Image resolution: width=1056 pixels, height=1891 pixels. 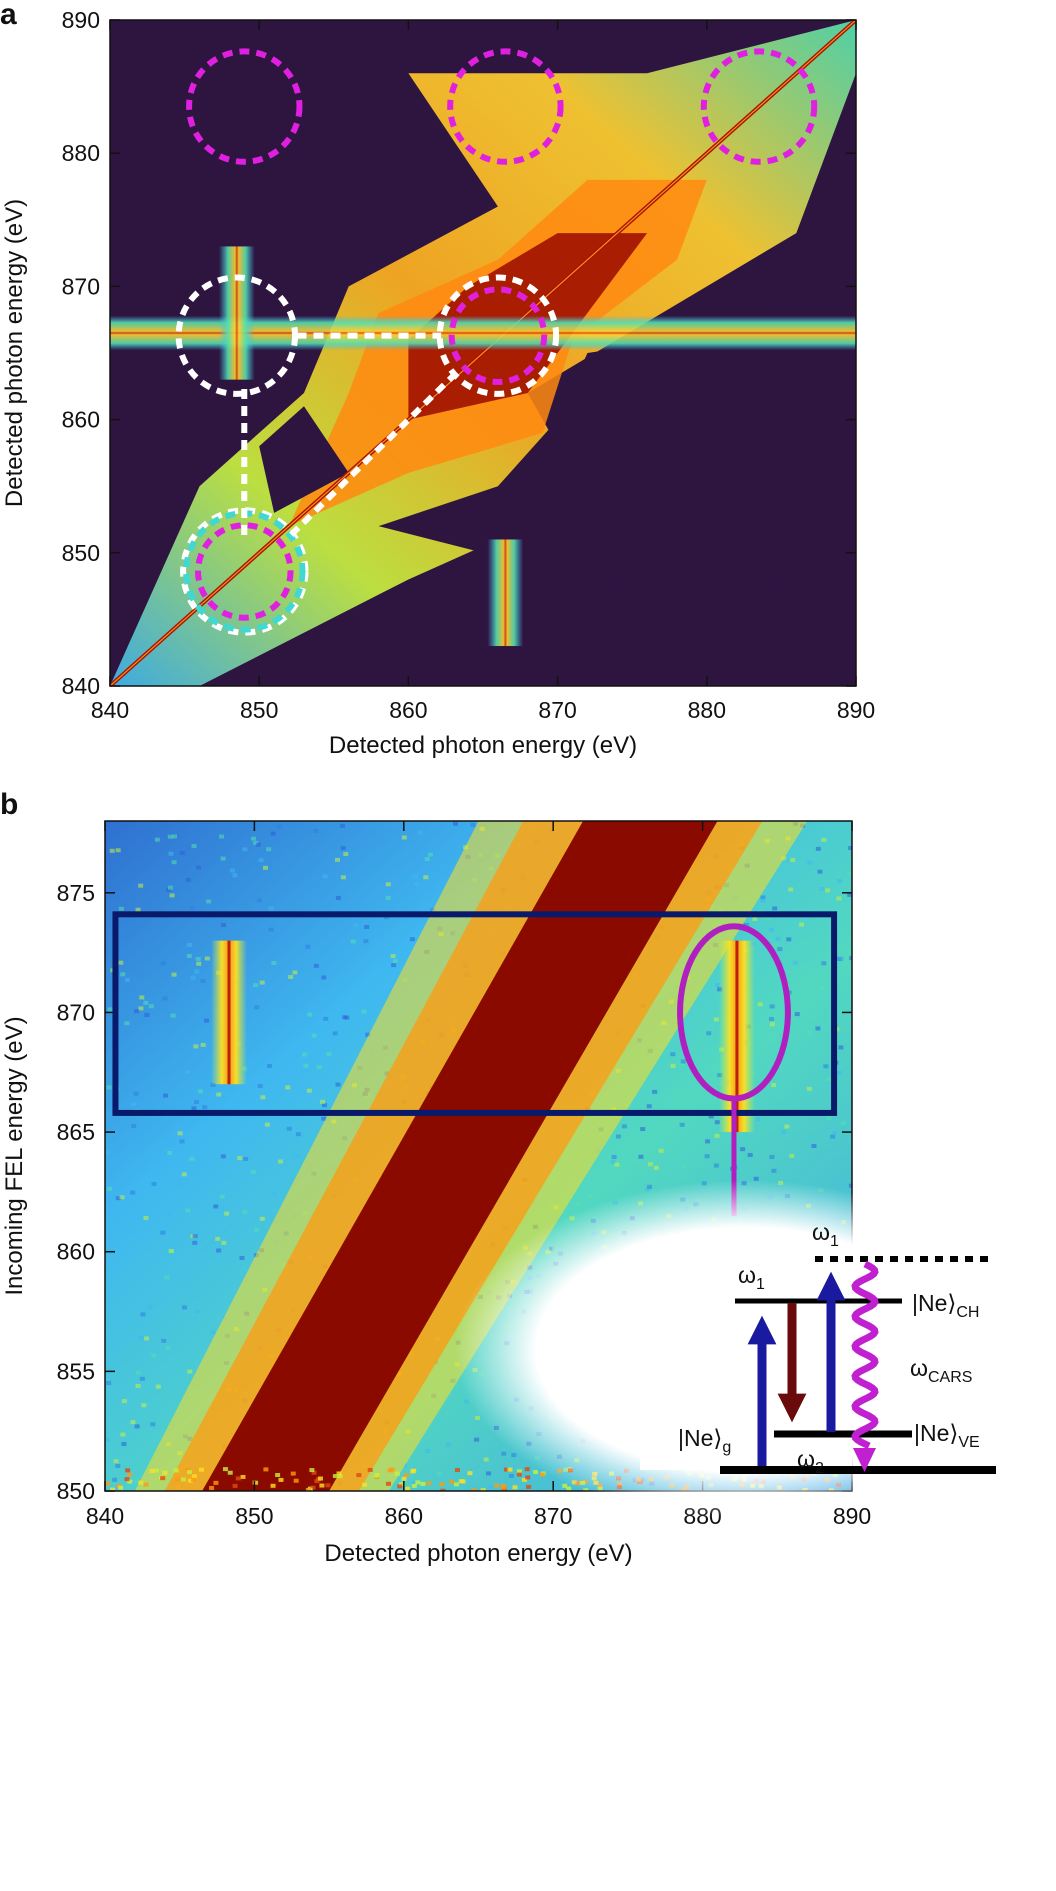 I want to click on x-tick-label-a-840: 840, so click(x=110, y=710).